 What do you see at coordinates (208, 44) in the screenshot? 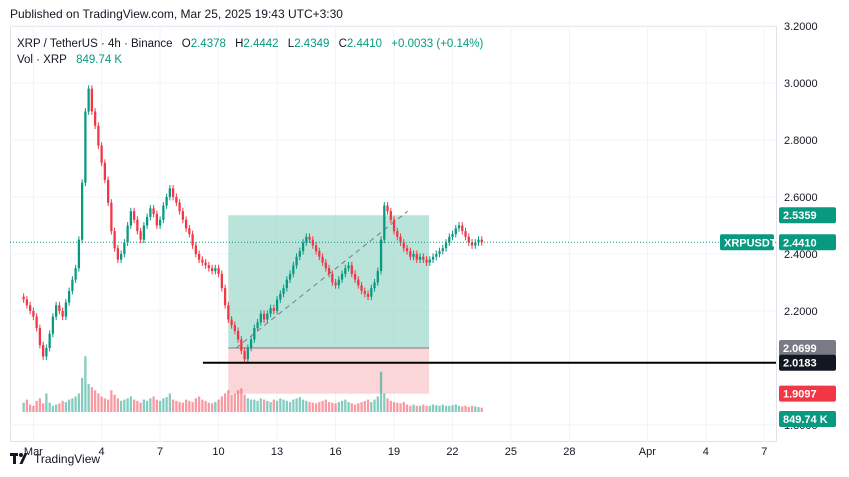
I see `legend-open-value: 2.4378` at bounding box center [208, 44].